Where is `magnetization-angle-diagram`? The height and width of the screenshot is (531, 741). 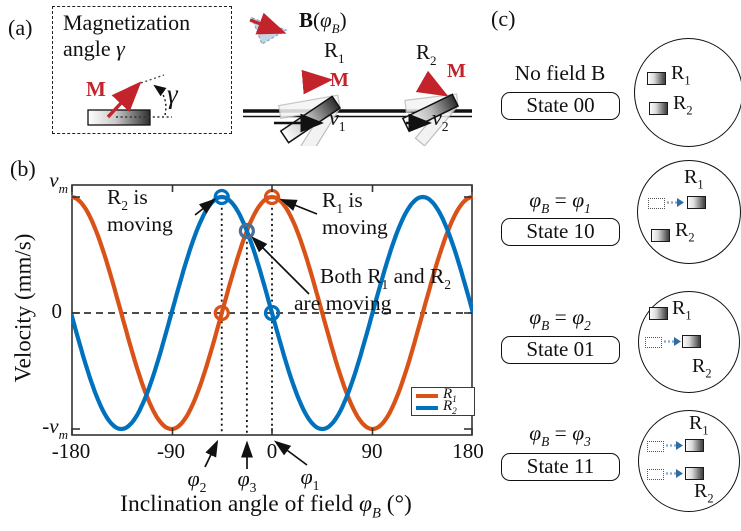
magnetization-angle-diagram is located at coordinates (129, 100).